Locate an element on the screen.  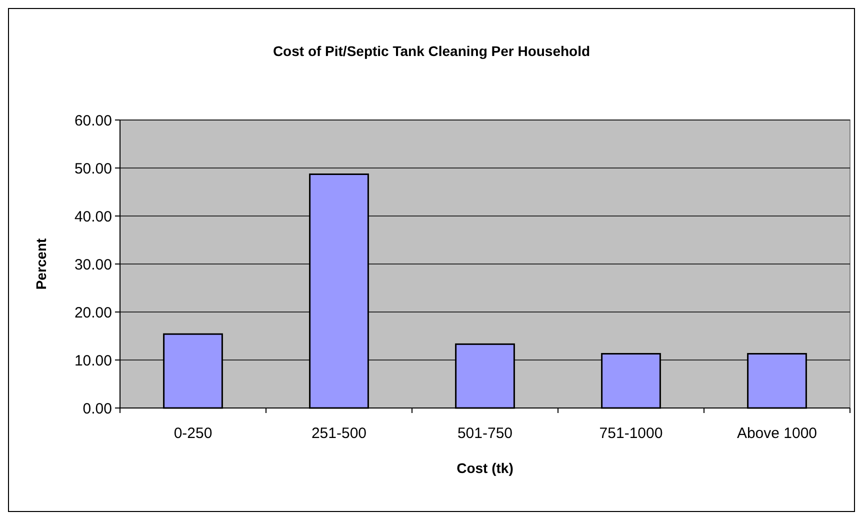
y-tick-label: 60.00 is located at coordinates (93, 121).